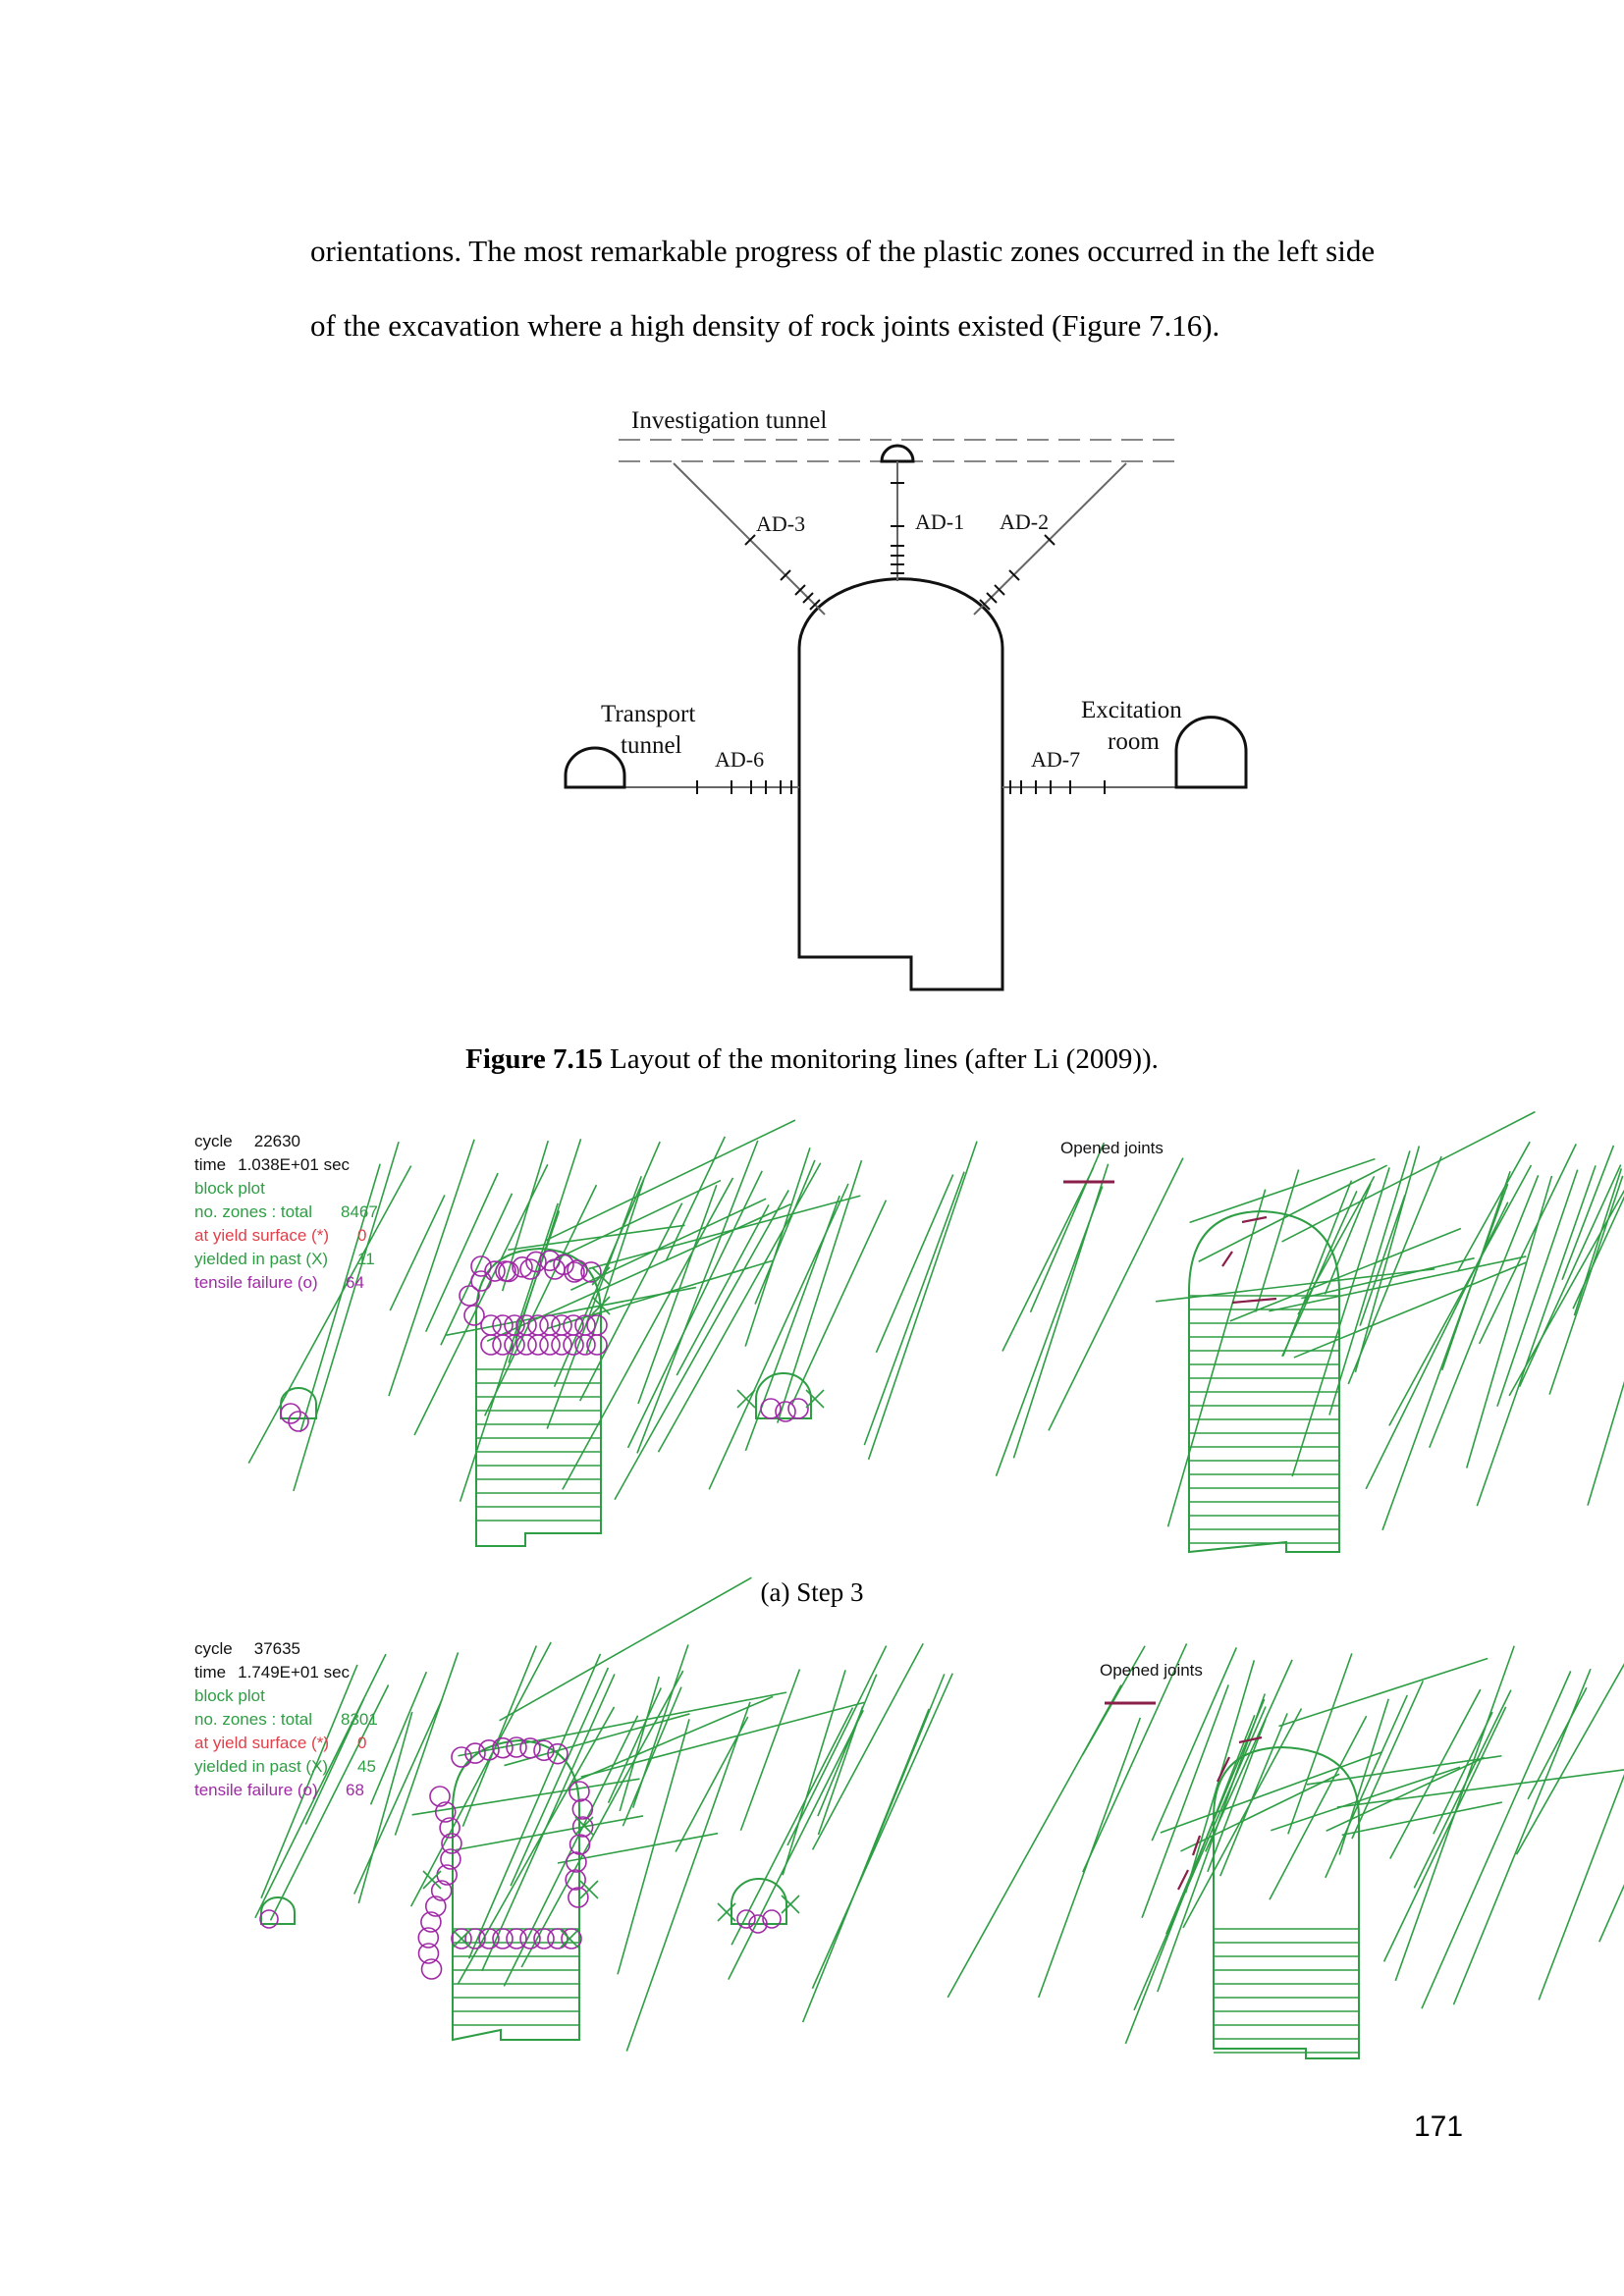 This screenshot has width=1624, height=2296. Describe the element at coordinates (1264, 1381) in the screenshot. I see `step3-cavern-outline-right` at that location.